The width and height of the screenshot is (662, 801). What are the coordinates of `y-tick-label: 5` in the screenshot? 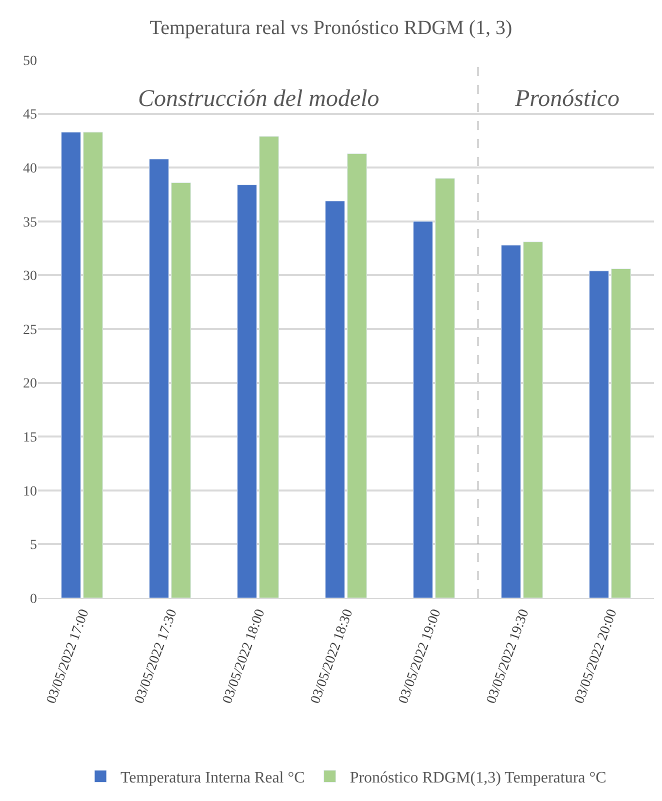 It's located at (33, 546).